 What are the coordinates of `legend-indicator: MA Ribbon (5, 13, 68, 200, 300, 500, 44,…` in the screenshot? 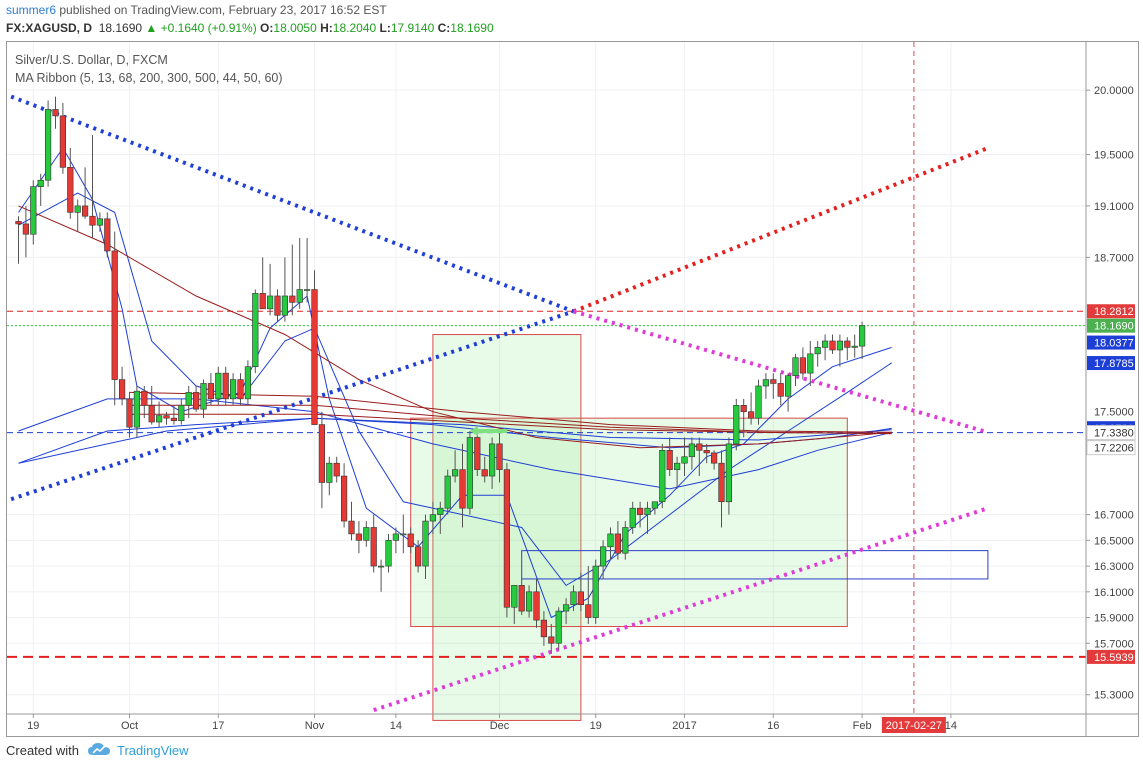 It's located at (149, 78).